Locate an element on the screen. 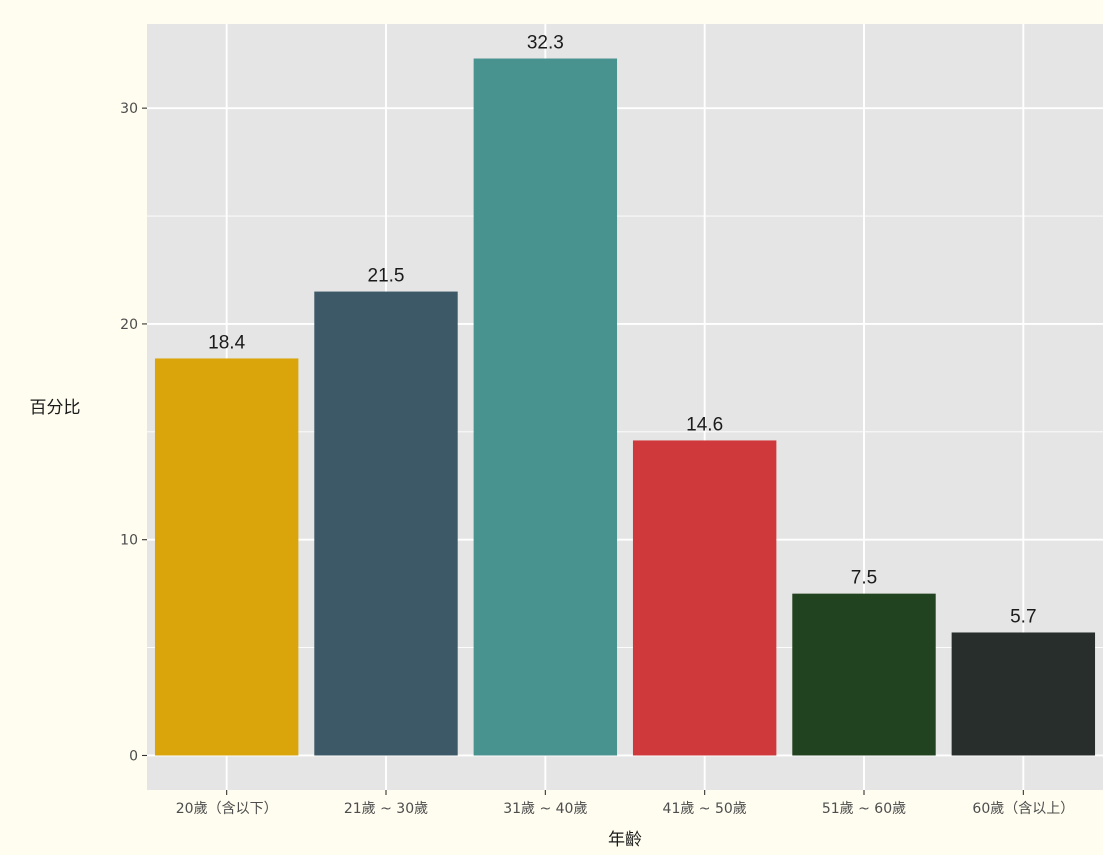 Image resolution: width=1103 pixels, height=855 pixels. y-axis-title: 百分比 is located at coordinates (55, 408).